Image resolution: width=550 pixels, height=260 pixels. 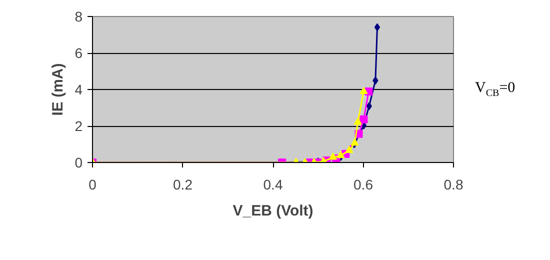 What do you see at coordinates (273, 211) in the screenshot?
I see `x-axis-title: V_EB (Volt)` at bounding box center [273, 211].